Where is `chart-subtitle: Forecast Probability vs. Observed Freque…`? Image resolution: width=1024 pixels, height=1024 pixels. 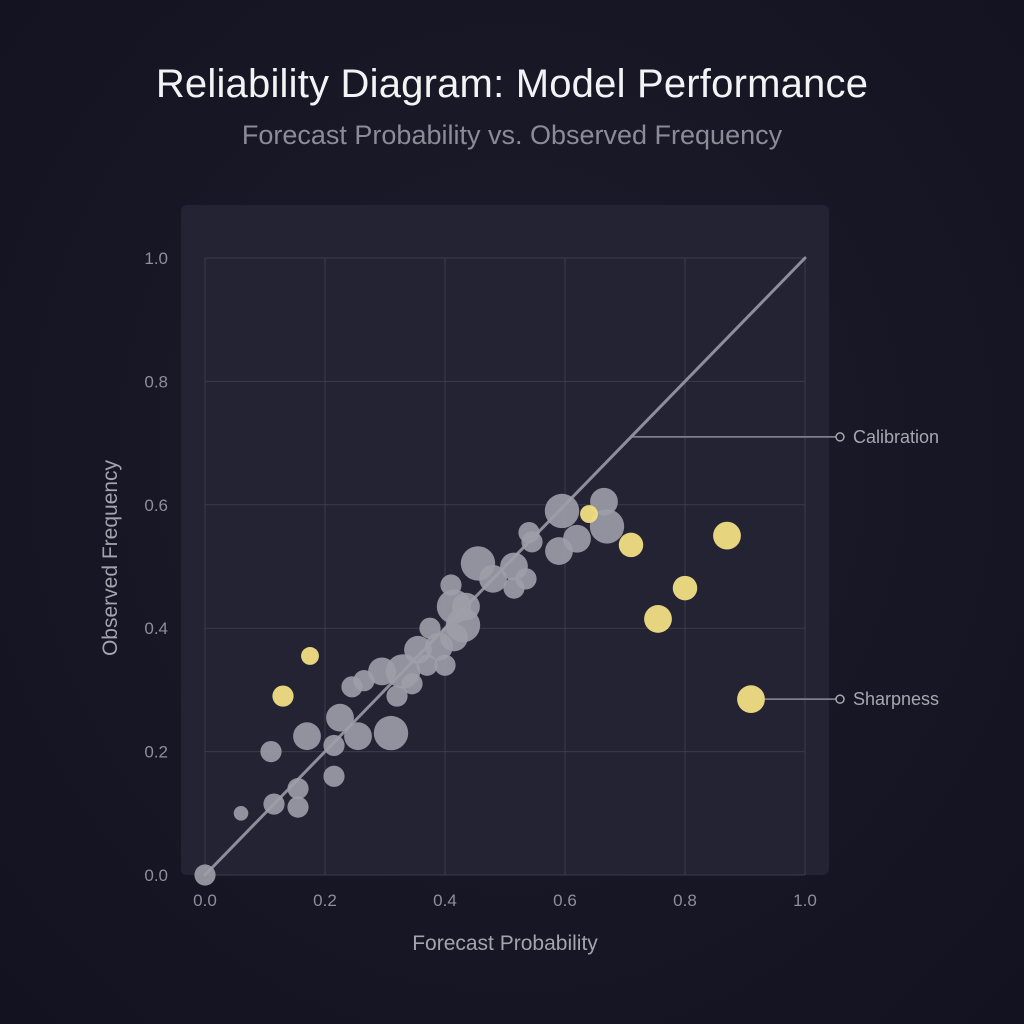
chart-subtitle: Forecast Probability vs. Observed Freque… is located at coordinates (512, 135).